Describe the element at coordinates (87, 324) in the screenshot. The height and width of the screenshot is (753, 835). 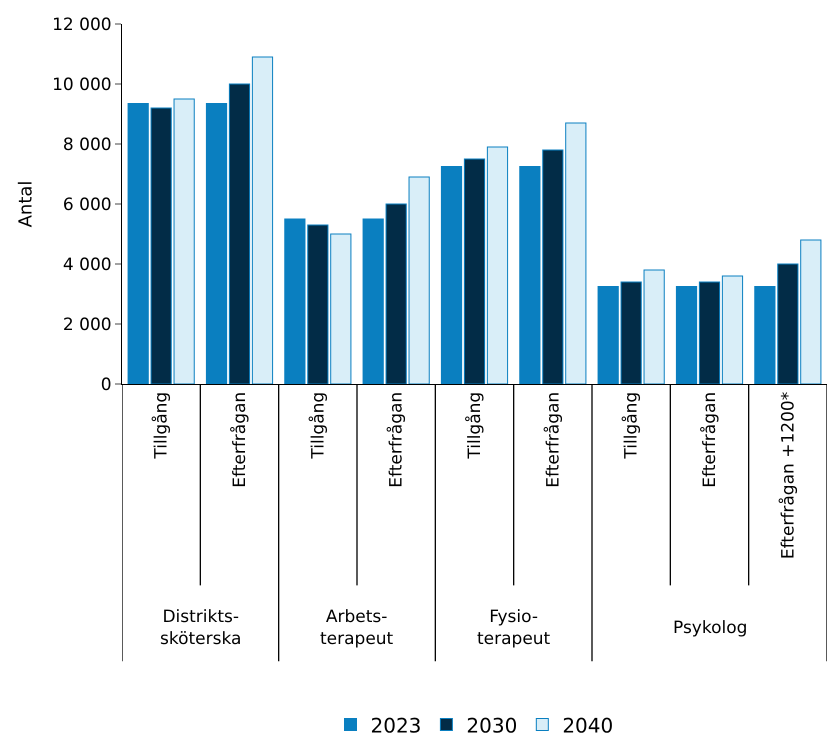
I see `y-tick-label: 2 000` at that location.